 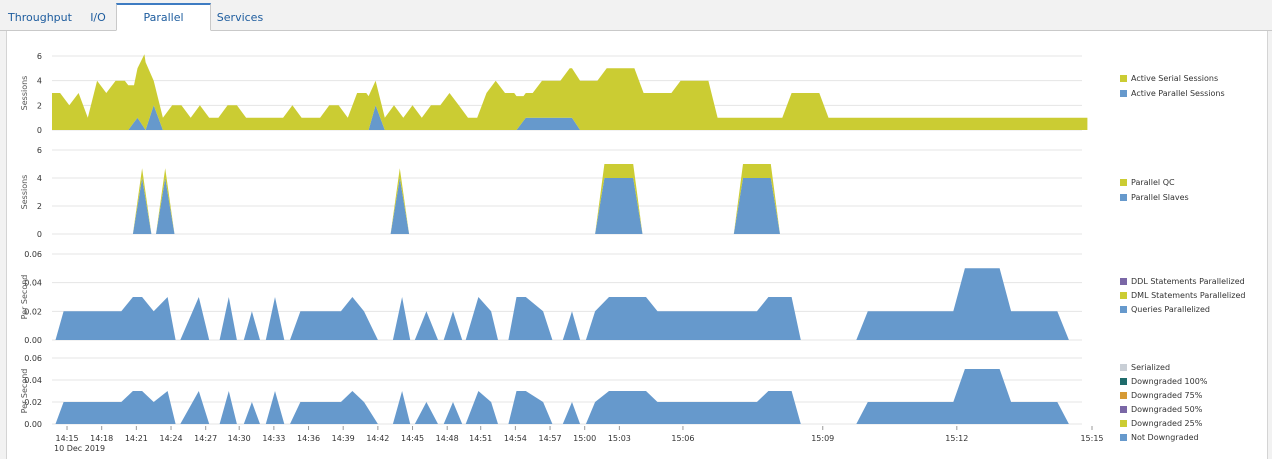 What do you see at coordinates (480, 438) in the screenshot?
I see `x-tick-label: 14:51` at bounding box center [480, 438].